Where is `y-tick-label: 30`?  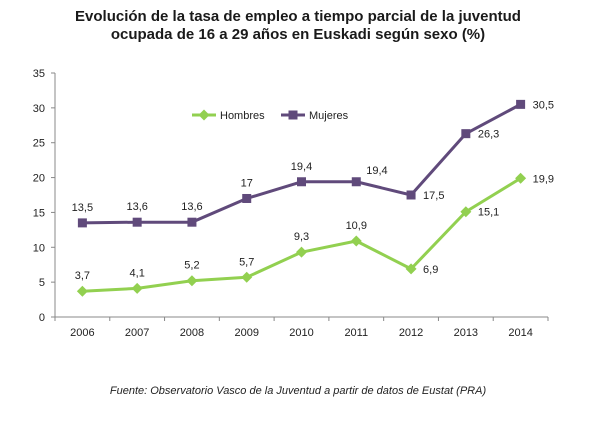 y-tick-label: 30 is located at coordinates (39, 109).